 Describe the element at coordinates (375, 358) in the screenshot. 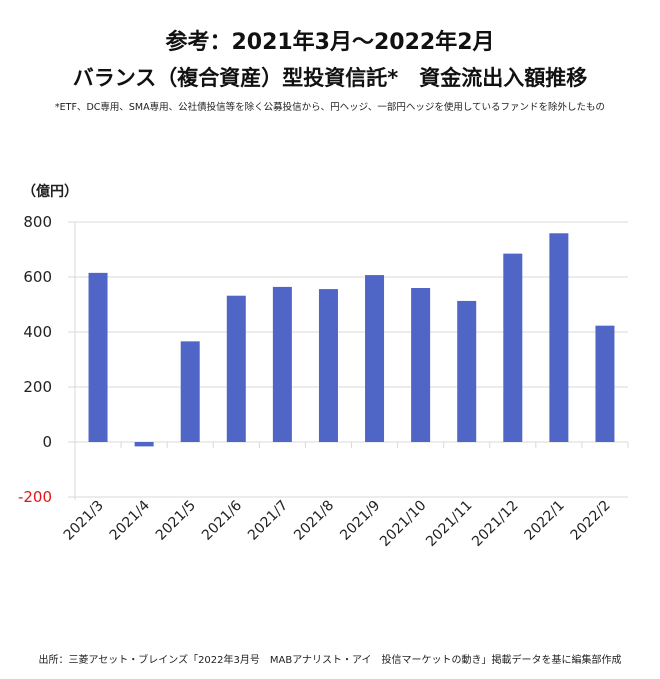

I see `bar-2021/9` at that location.